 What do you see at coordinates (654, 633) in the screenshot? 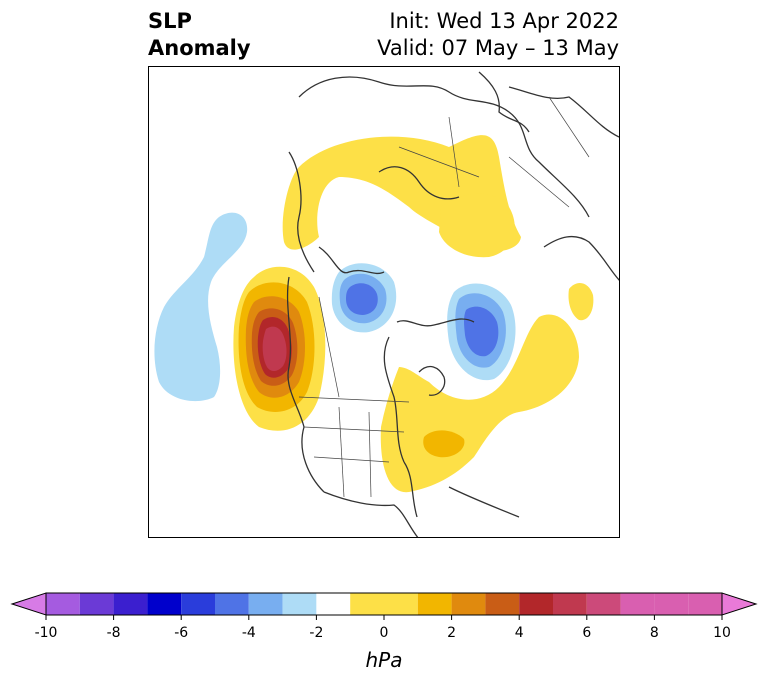
I see `colorbar-tick-label: 8` at bounding box center [654, 633].